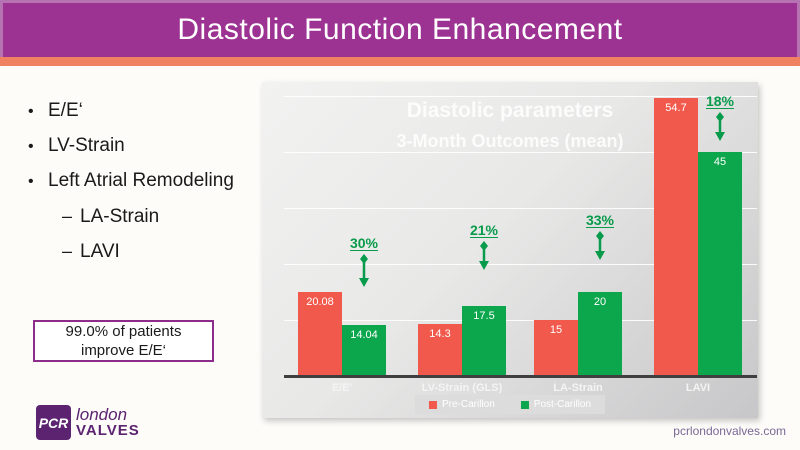  I want to click on bar-value-label: 20, so click(600, 302).